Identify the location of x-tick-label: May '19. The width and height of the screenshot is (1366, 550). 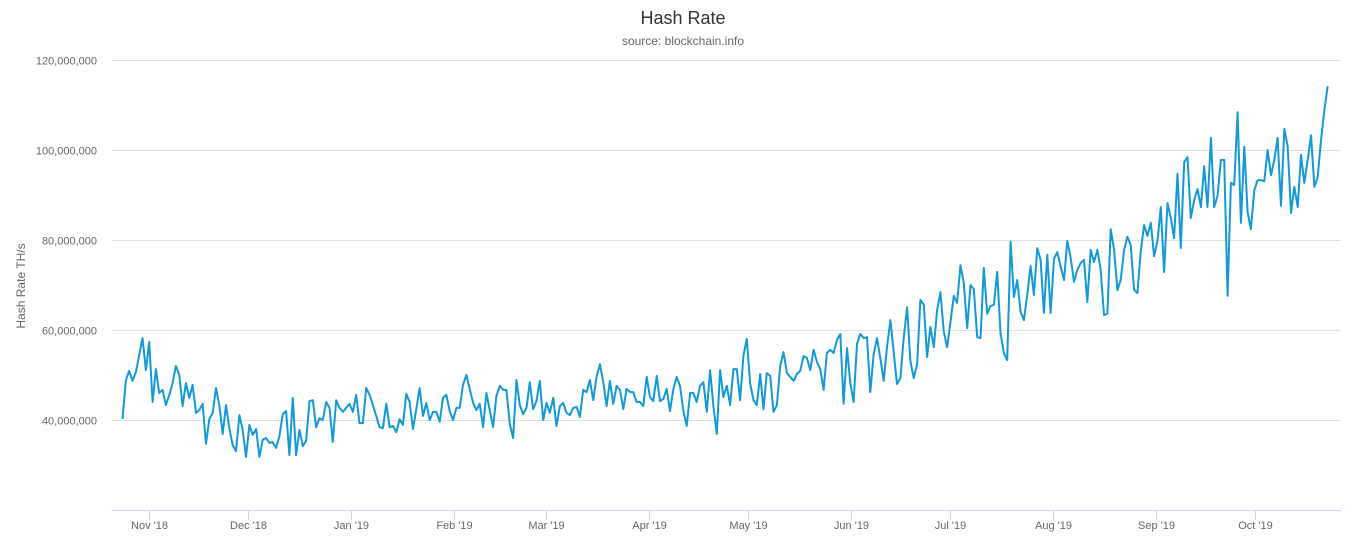
(748, 526).